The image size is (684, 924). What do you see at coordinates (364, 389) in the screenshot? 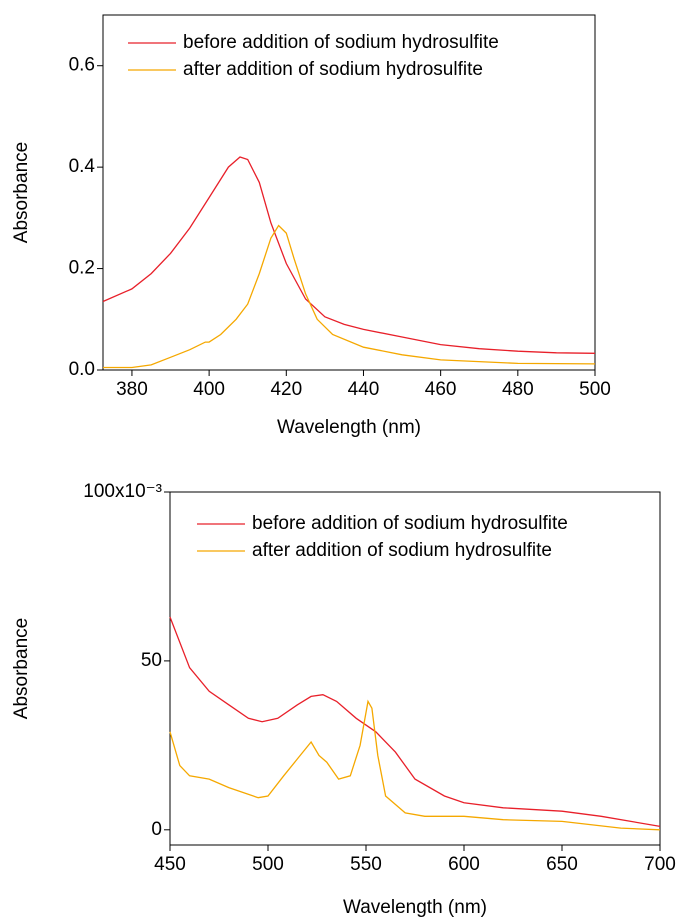
I see `x-tick-label: 440` at bounding box center [364, 389].